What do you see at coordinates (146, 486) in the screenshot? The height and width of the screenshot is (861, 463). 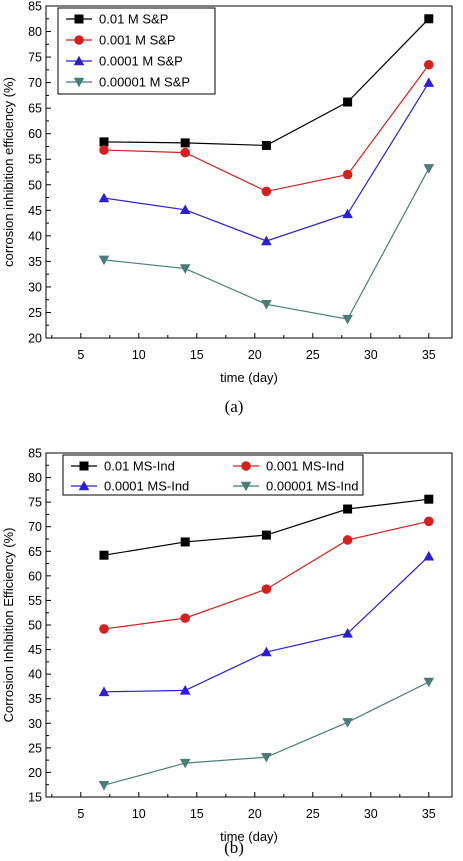 I see `legend-label: 0.0001 MS-Ind` at bounding box center [146, 486].